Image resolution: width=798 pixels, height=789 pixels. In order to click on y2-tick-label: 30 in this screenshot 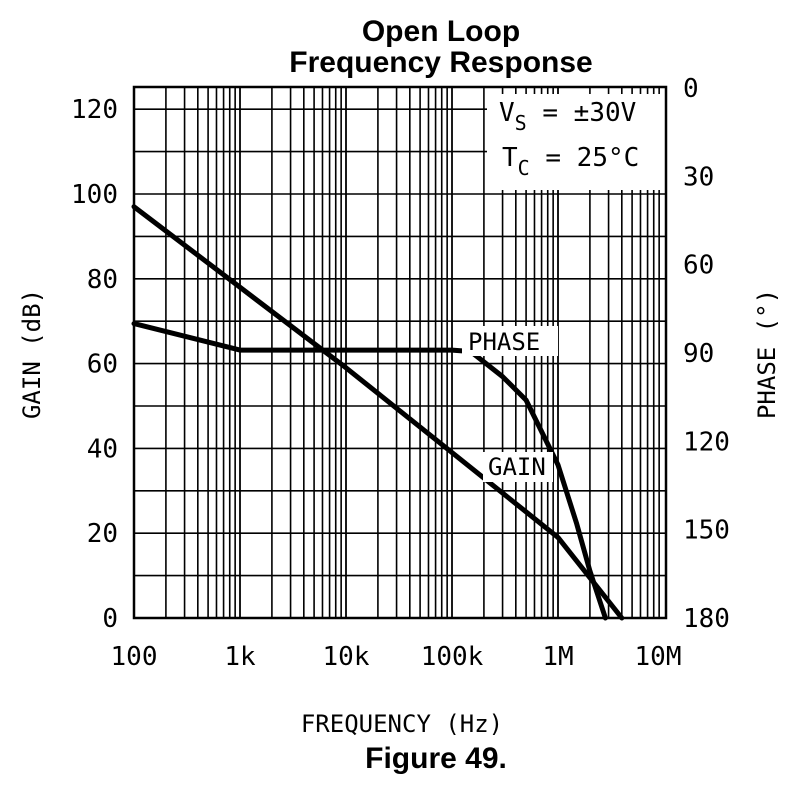, I will do `click(698, 177)`.